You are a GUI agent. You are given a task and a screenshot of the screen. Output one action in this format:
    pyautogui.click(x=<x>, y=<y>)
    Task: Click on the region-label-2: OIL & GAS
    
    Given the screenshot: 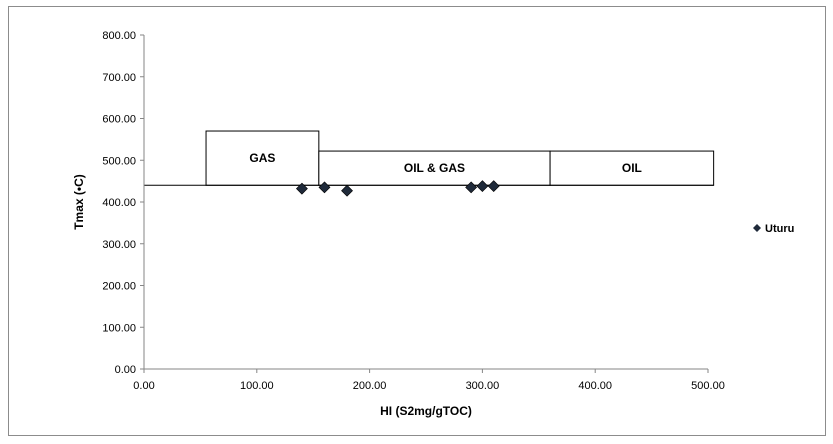 What is the action you would take?
    pyautogui.click(x=434, y=168)
    